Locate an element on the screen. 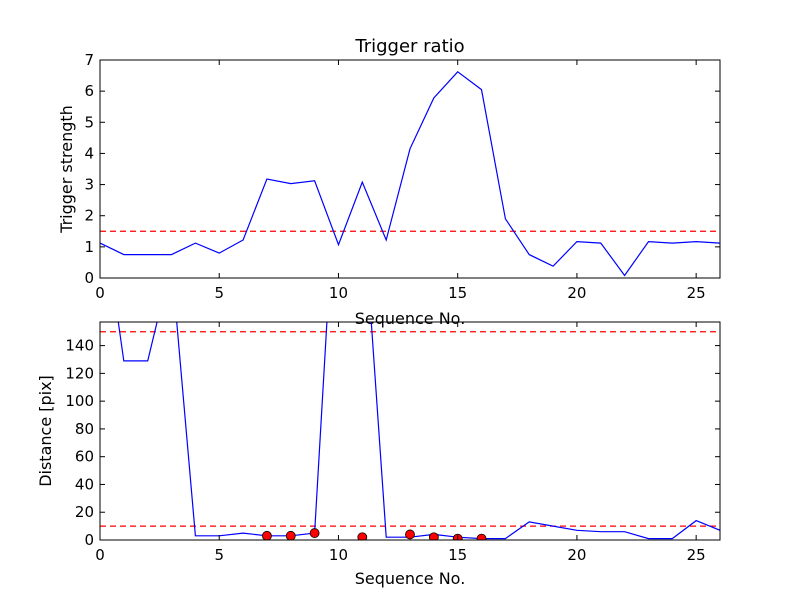 The image size is (800, 600). y-tick-label: 4 is located at coordinates (89, 153).